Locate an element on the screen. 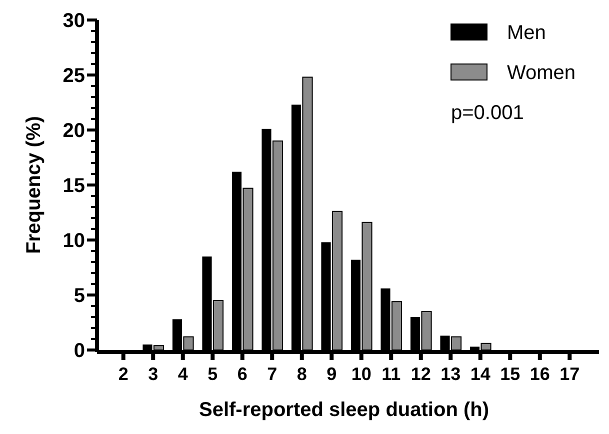 Image resolution: width=609 pixels, height=434 pixels. y-tick-label: 10 is located at coordinates (73, 241).